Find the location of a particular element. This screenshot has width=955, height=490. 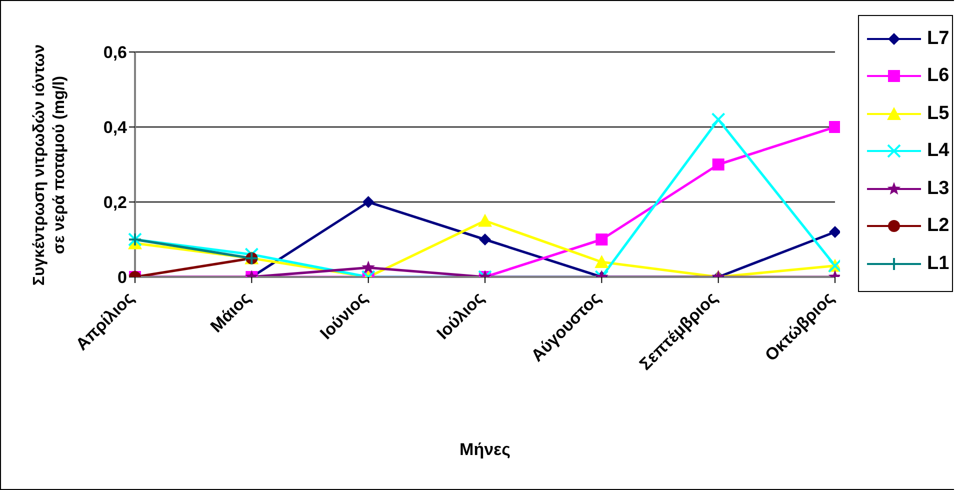

y-tick-label: 0,6 is located at coordinates (115, 52).